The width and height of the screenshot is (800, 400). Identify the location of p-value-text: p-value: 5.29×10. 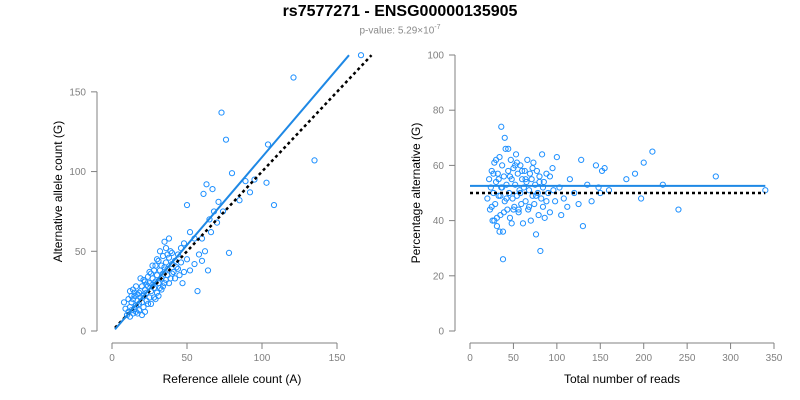
(397, 31).